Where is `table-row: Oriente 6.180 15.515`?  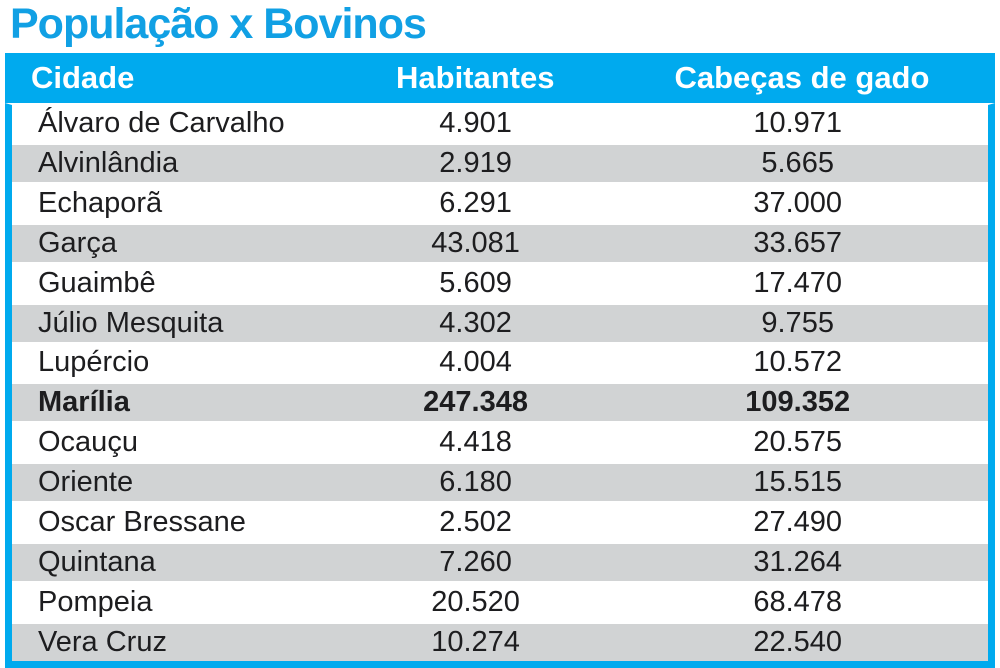
table-row: Oriente 6.180 15.515 is located at coordinates (500, 483).